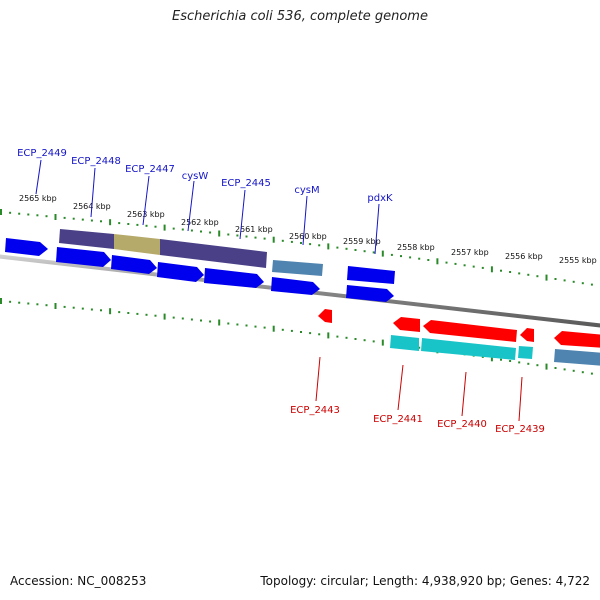 The image size is (600, 600). I want to click on leader-ecp2439, so click(520, 399).